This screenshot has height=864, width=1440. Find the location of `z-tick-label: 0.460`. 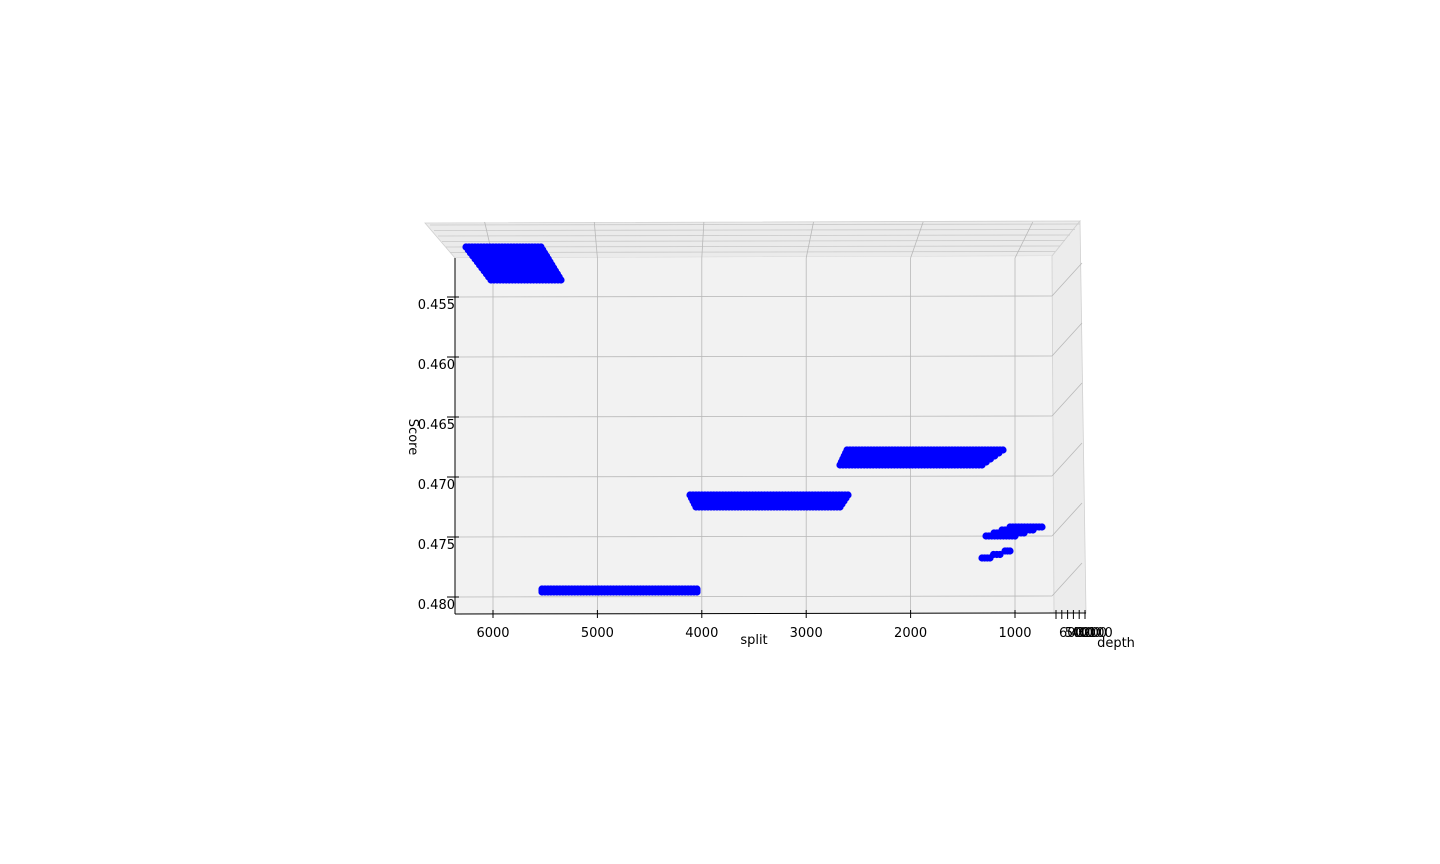

z-tick-label: 0.460 is located at coordinates (436, 365).